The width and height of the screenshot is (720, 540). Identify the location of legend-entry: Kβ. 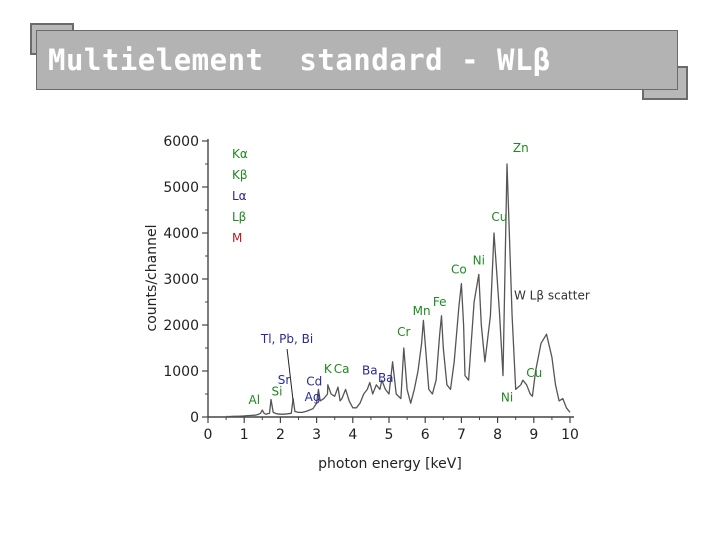
(240, 175).